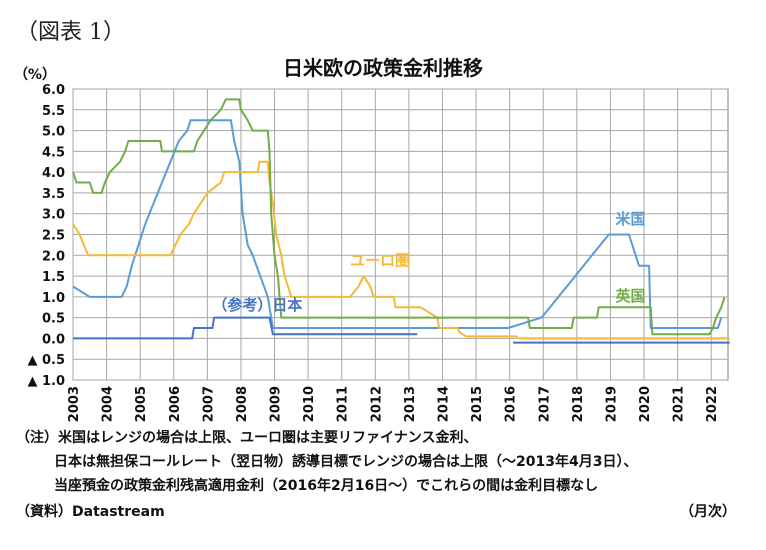 The height and width of the screenshot is (550, 766). Describe the element at coordinates (544, 404) in the screenshot. I see `x-tick-label: 2017` at that location.